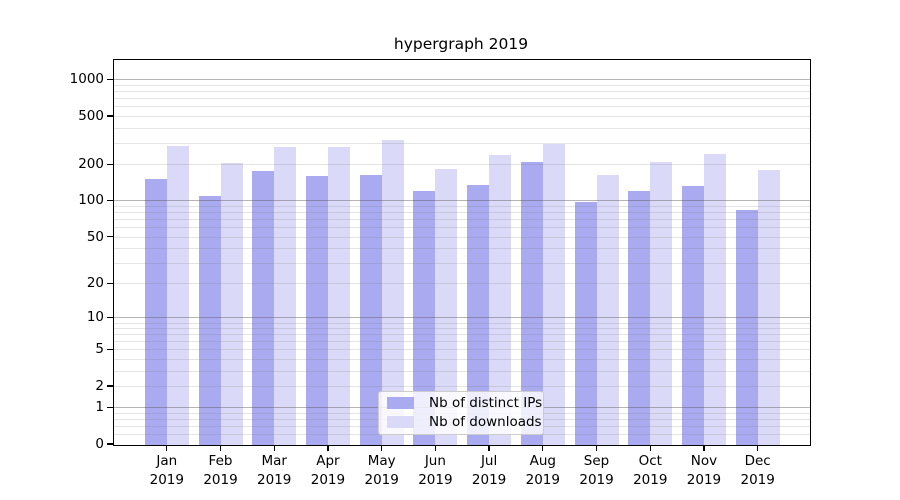  I want to click on x-tick-label-mar: Mar 2019, so click(274, 471).